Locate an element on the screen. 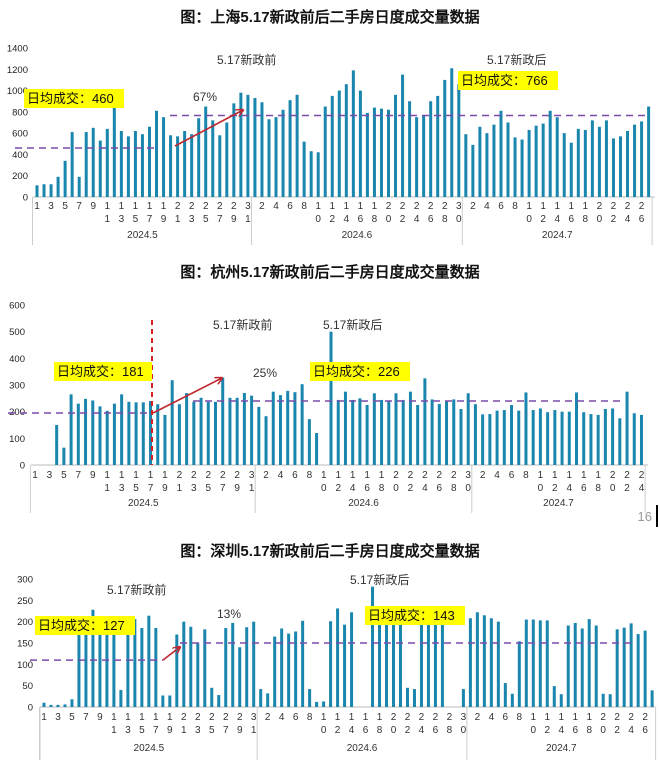  avg-before-label: 日均成交：181 is located at coordinates (100, 371).